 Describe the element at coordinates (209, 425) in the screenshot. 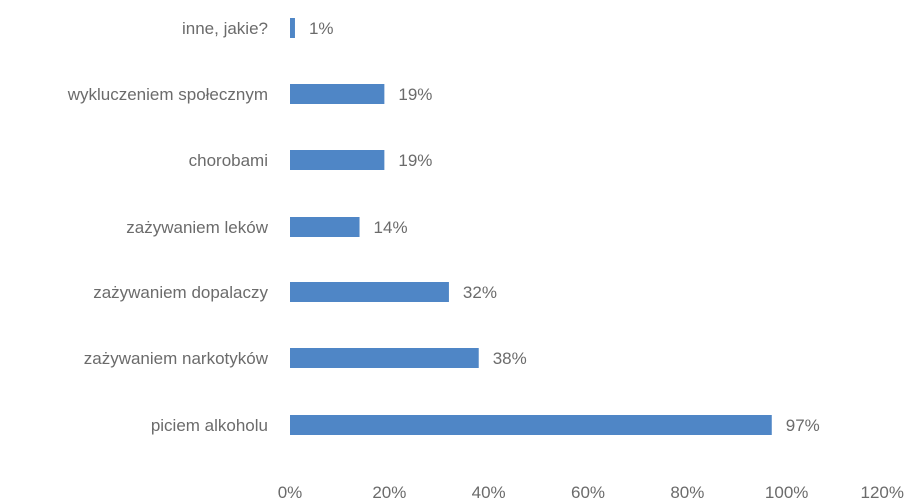

I see `category-label: piciem alkoholu` at that location.